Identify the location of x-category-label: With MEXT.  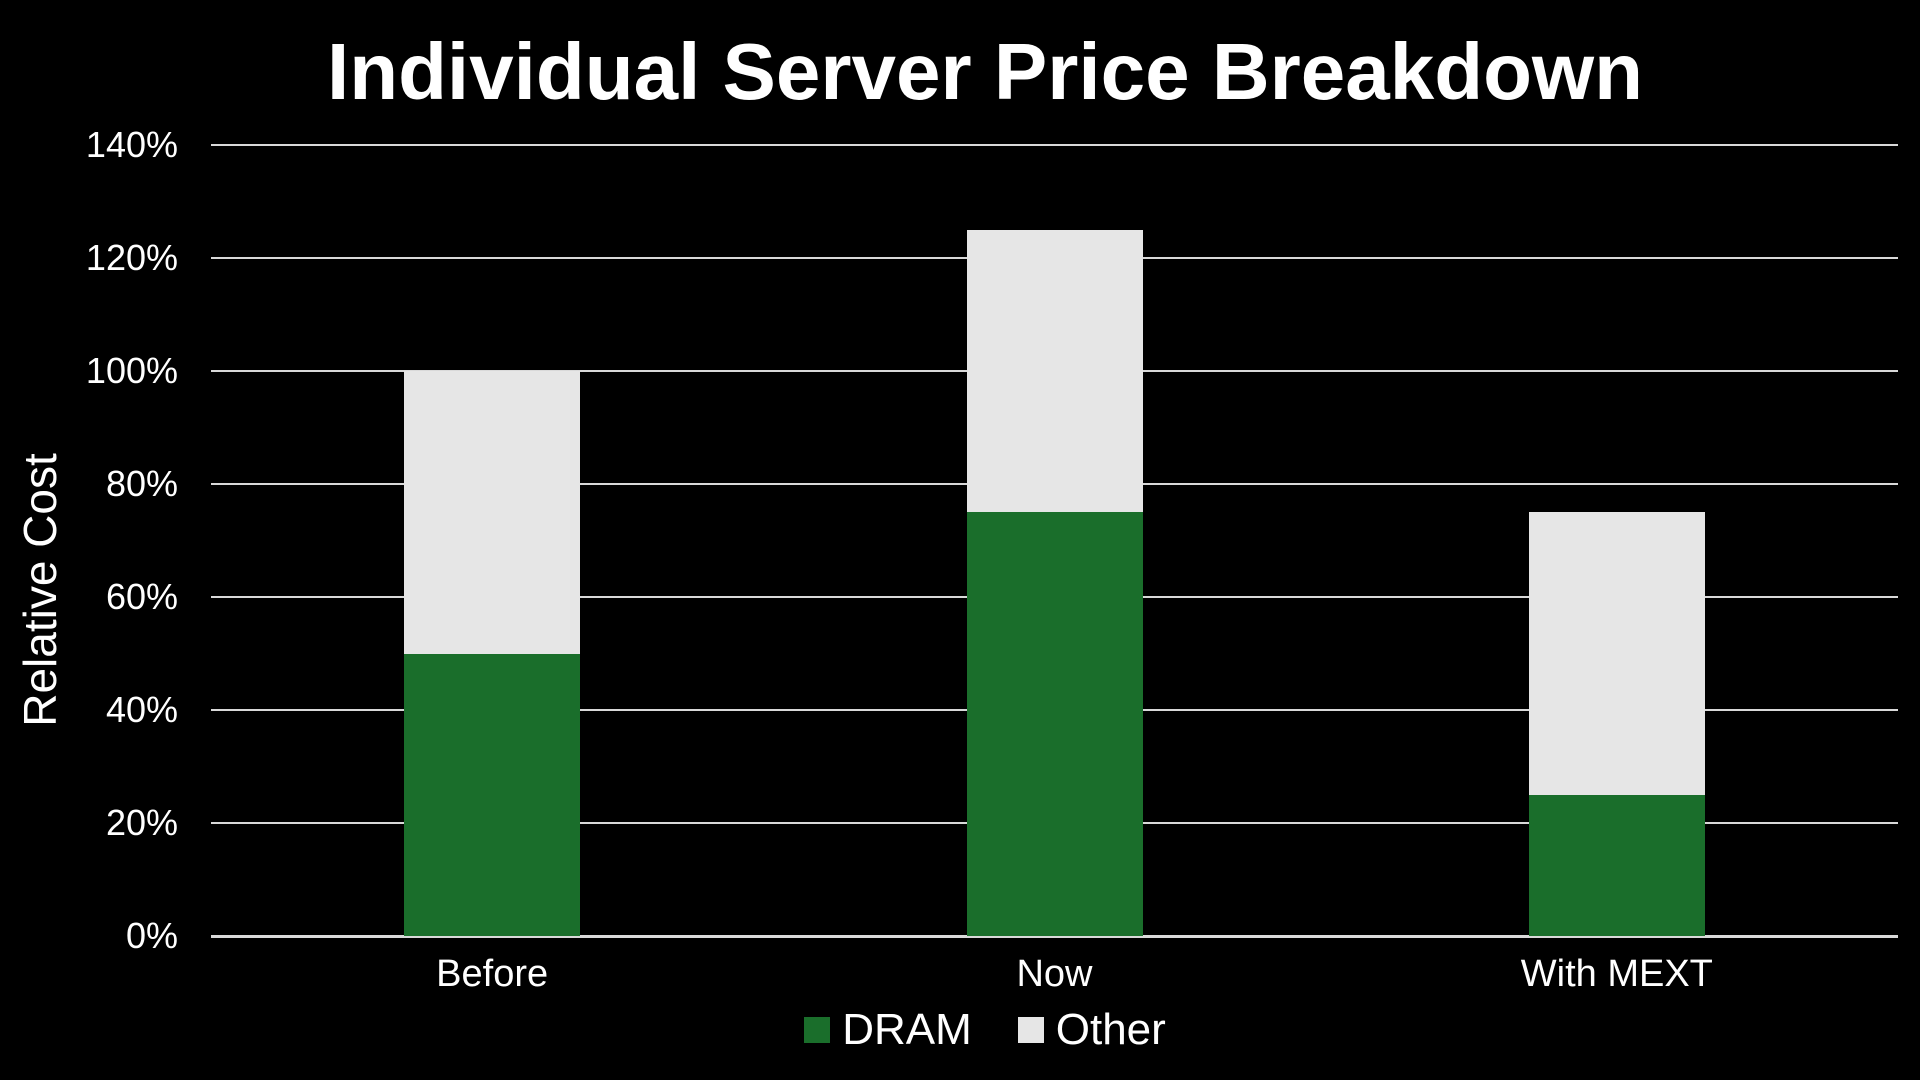
(1616, 974).